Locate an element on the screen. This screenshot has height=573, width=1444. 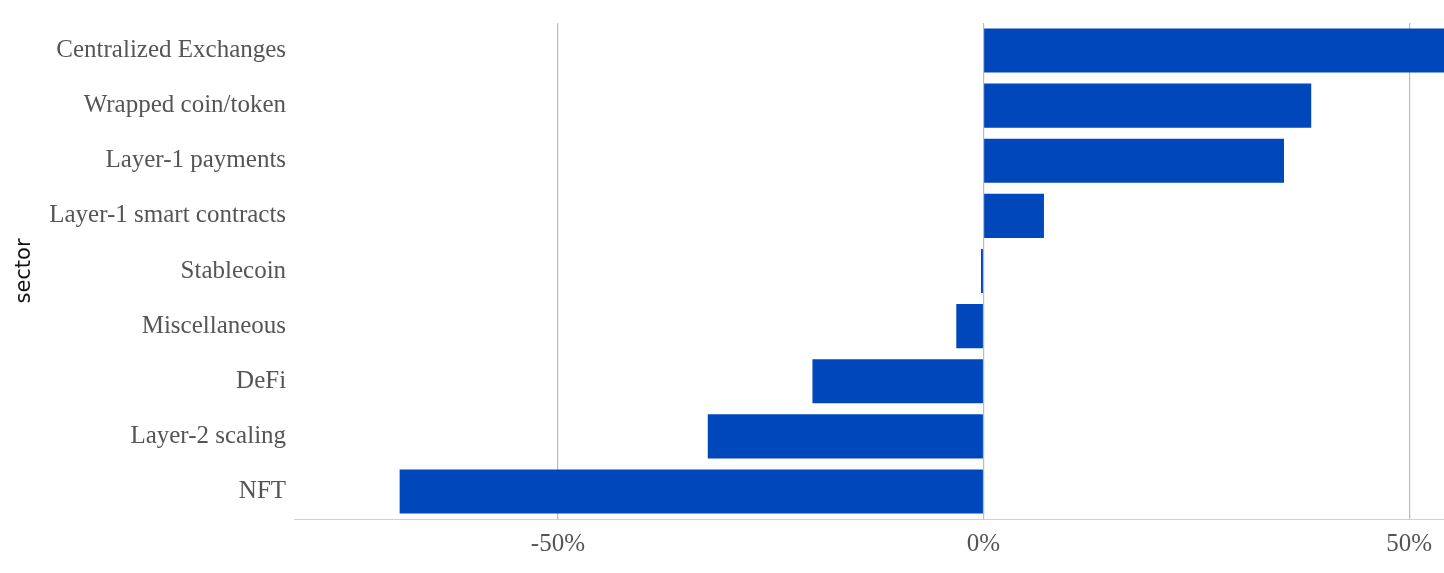
y-tick-label: Layer-2 scaling is located at coordinates (208, 434).